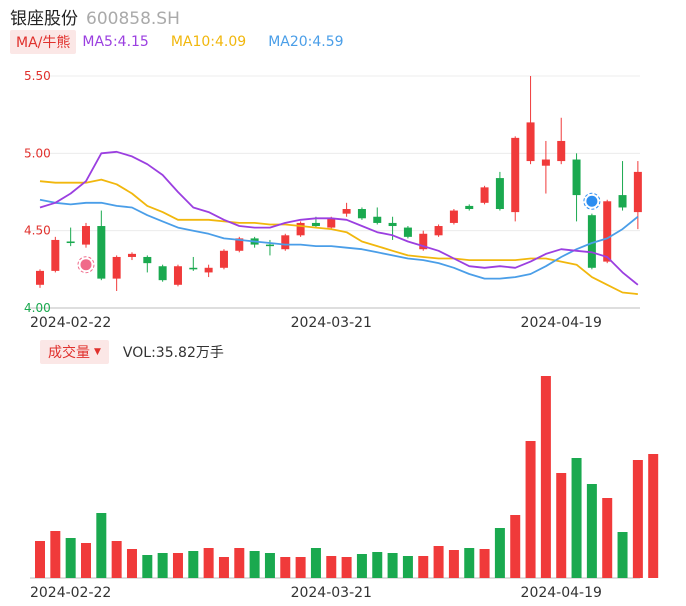 The height and width of the screenshot is (606, 686). I want to click on x-tick-label: 2024-04-19, so click(561, 323).